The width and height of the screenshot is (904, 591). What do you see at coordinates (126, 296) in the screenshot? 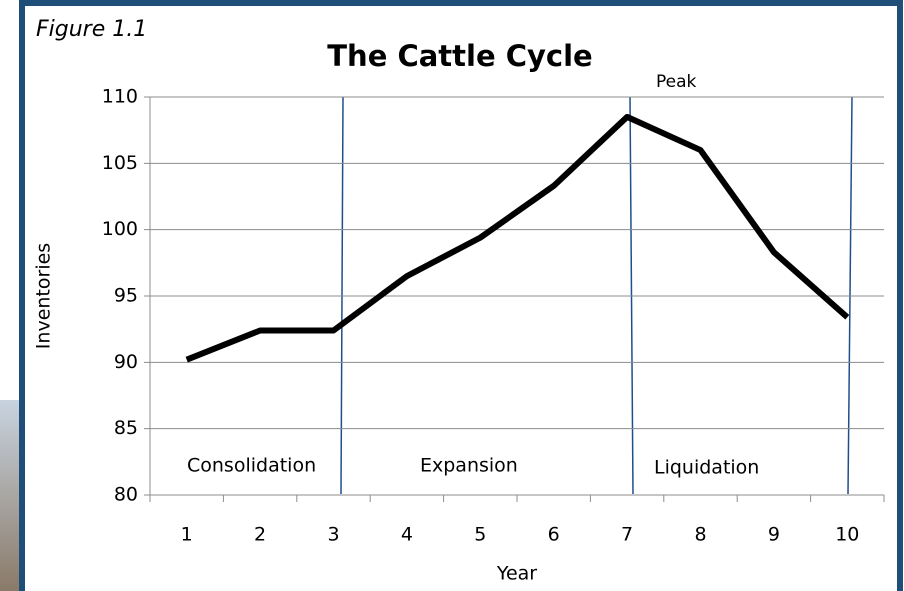
I see `y-tick-label: 95` at bounding box center [126, 296].